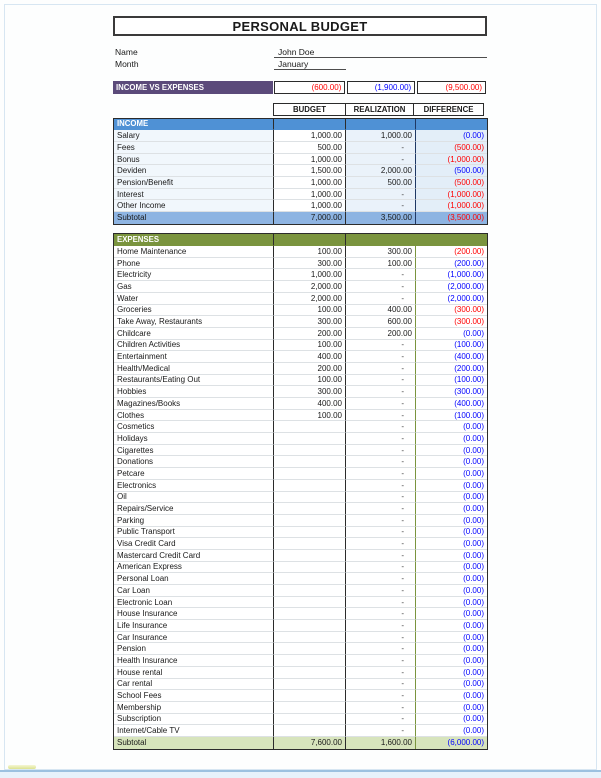 The width and height of the screenshot is (601, 778). Describe the element at coordinates (451, 311) in the screenshot. I see `cell-difference: (300.00)` at that location.